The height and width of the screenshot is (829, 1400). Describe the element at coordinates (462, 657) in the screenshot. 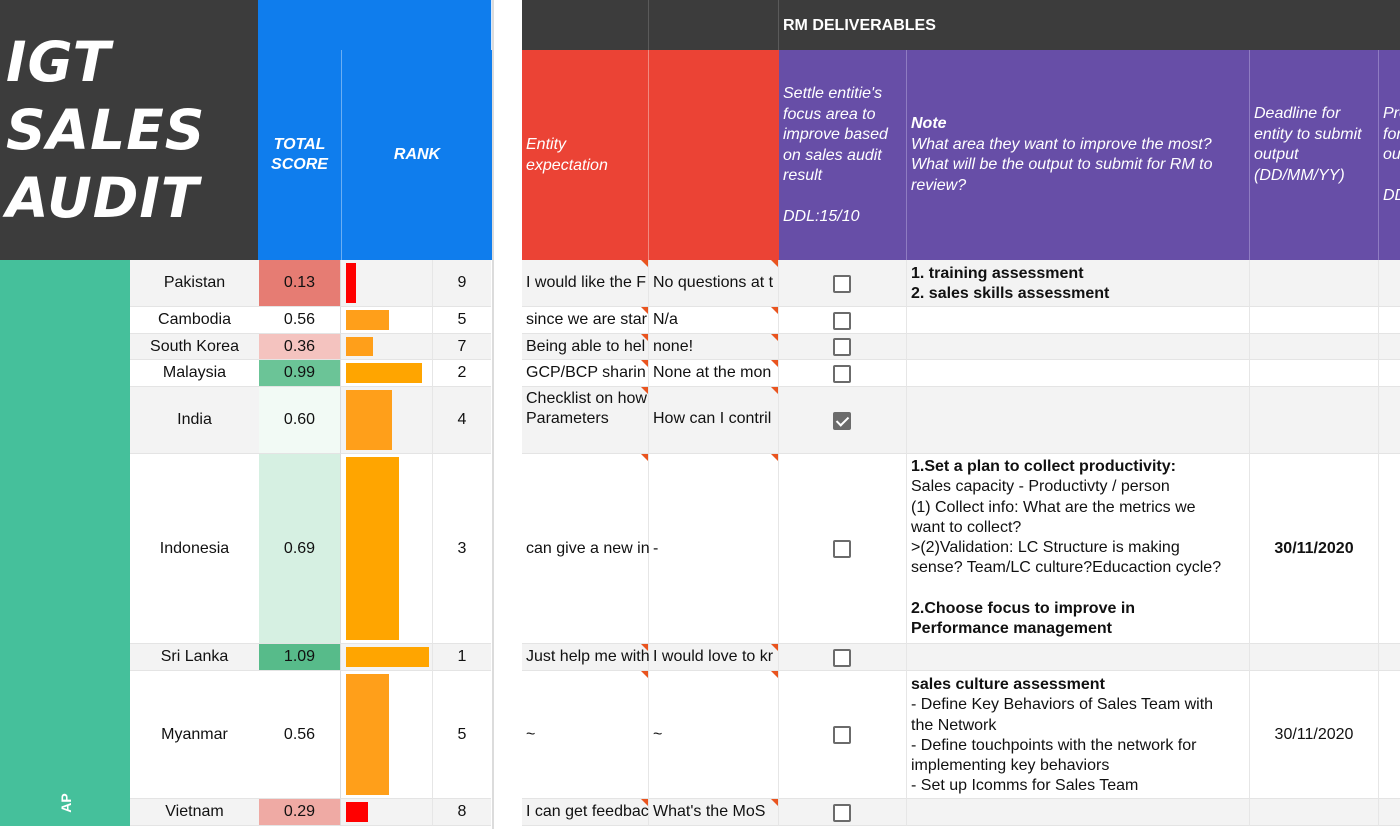

I see `rank-cell: 1` at that location.